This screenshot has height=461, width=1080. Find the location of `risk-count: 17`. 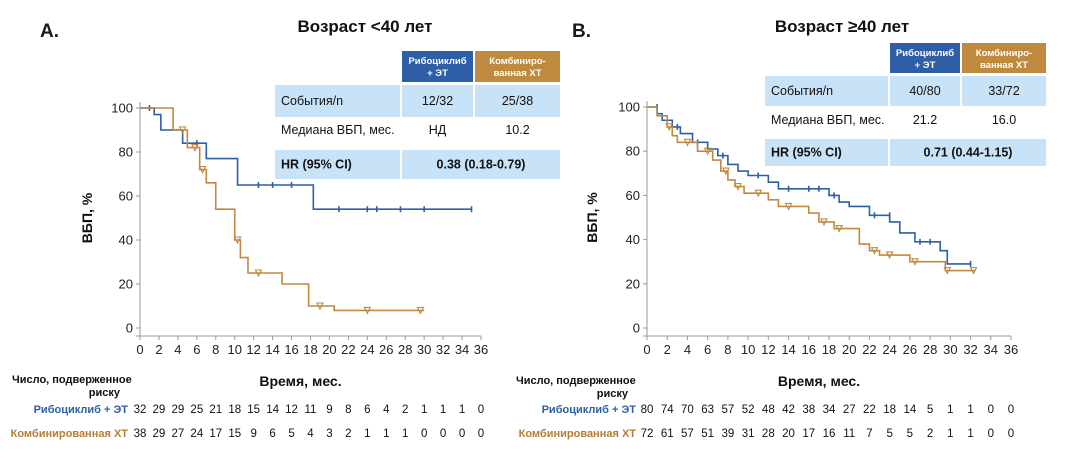

risk-count: 17 is located at coordinates (215, 434).